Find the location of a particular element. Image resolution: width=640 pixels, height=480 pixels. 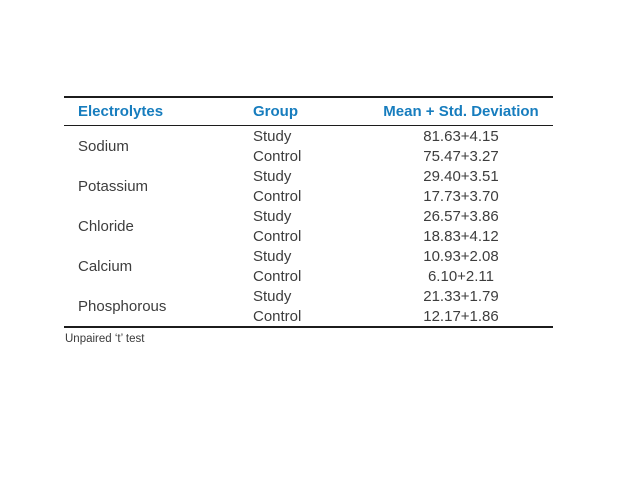

column-header-electrolytes: Electrolytes is located at coordinates (151, 111).